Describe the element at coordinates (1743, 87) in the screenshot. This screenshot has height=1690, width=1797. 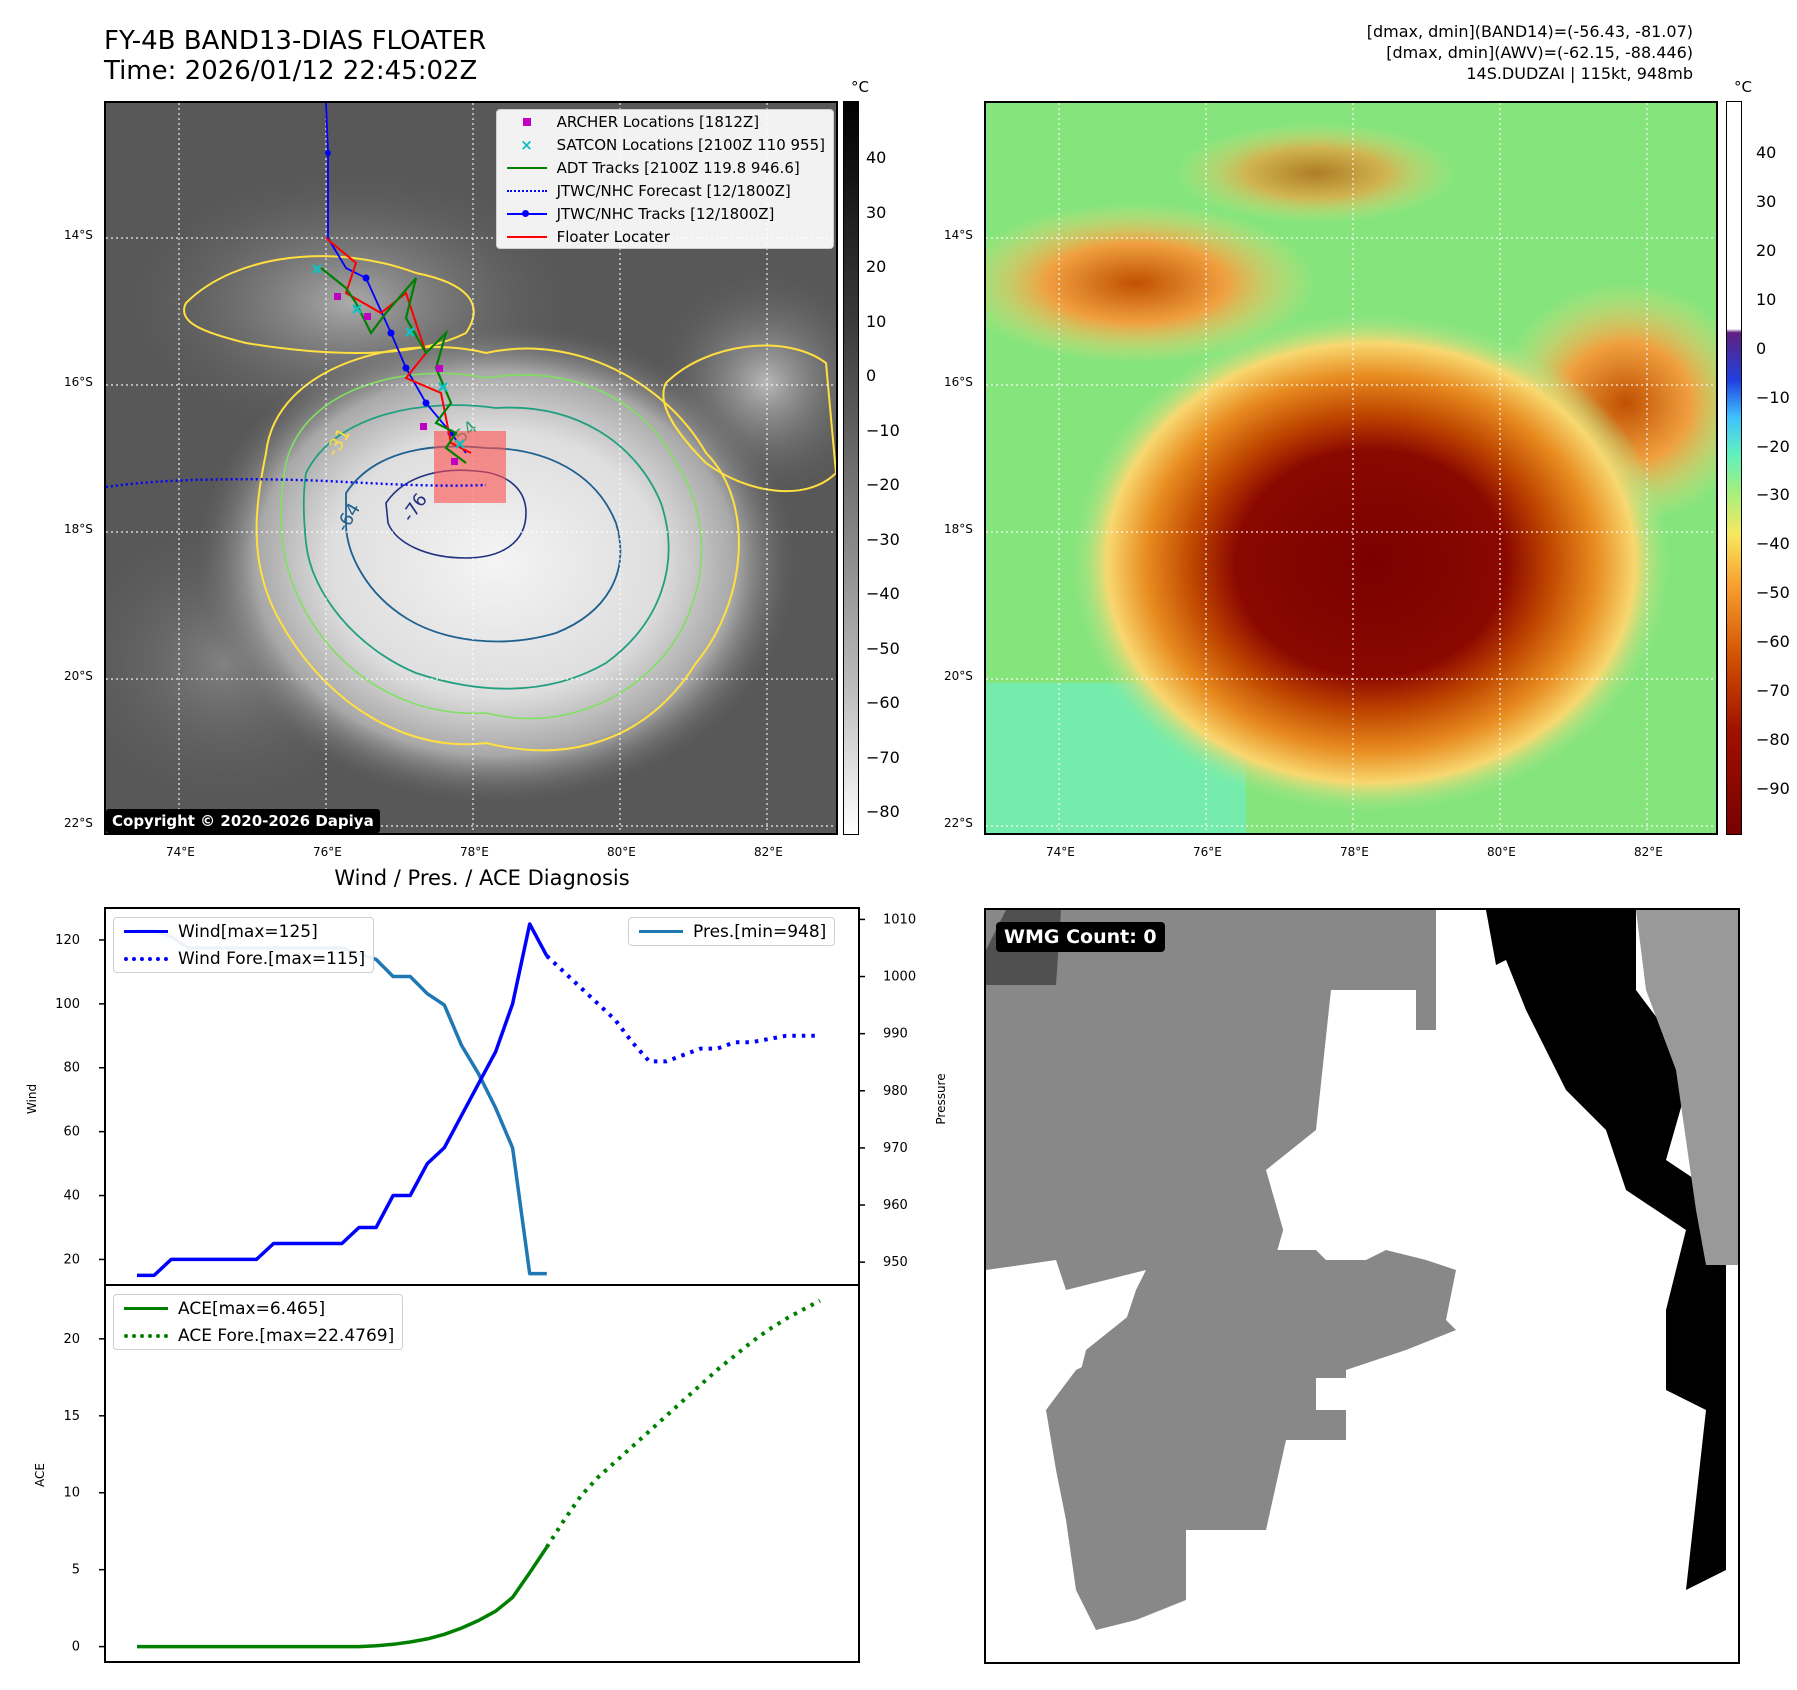
I see `color-colorbar-unit: °C` at that location.